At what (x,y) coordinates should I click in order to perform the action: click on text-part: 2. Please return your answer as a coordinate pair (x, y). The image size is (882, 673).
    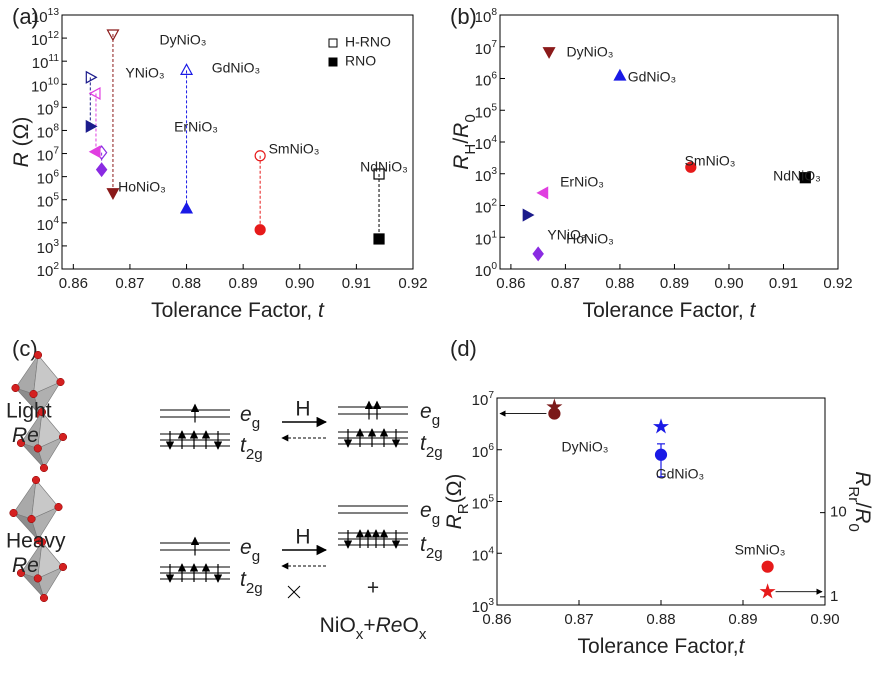
    Looking at the image, I should click on (494, 203).